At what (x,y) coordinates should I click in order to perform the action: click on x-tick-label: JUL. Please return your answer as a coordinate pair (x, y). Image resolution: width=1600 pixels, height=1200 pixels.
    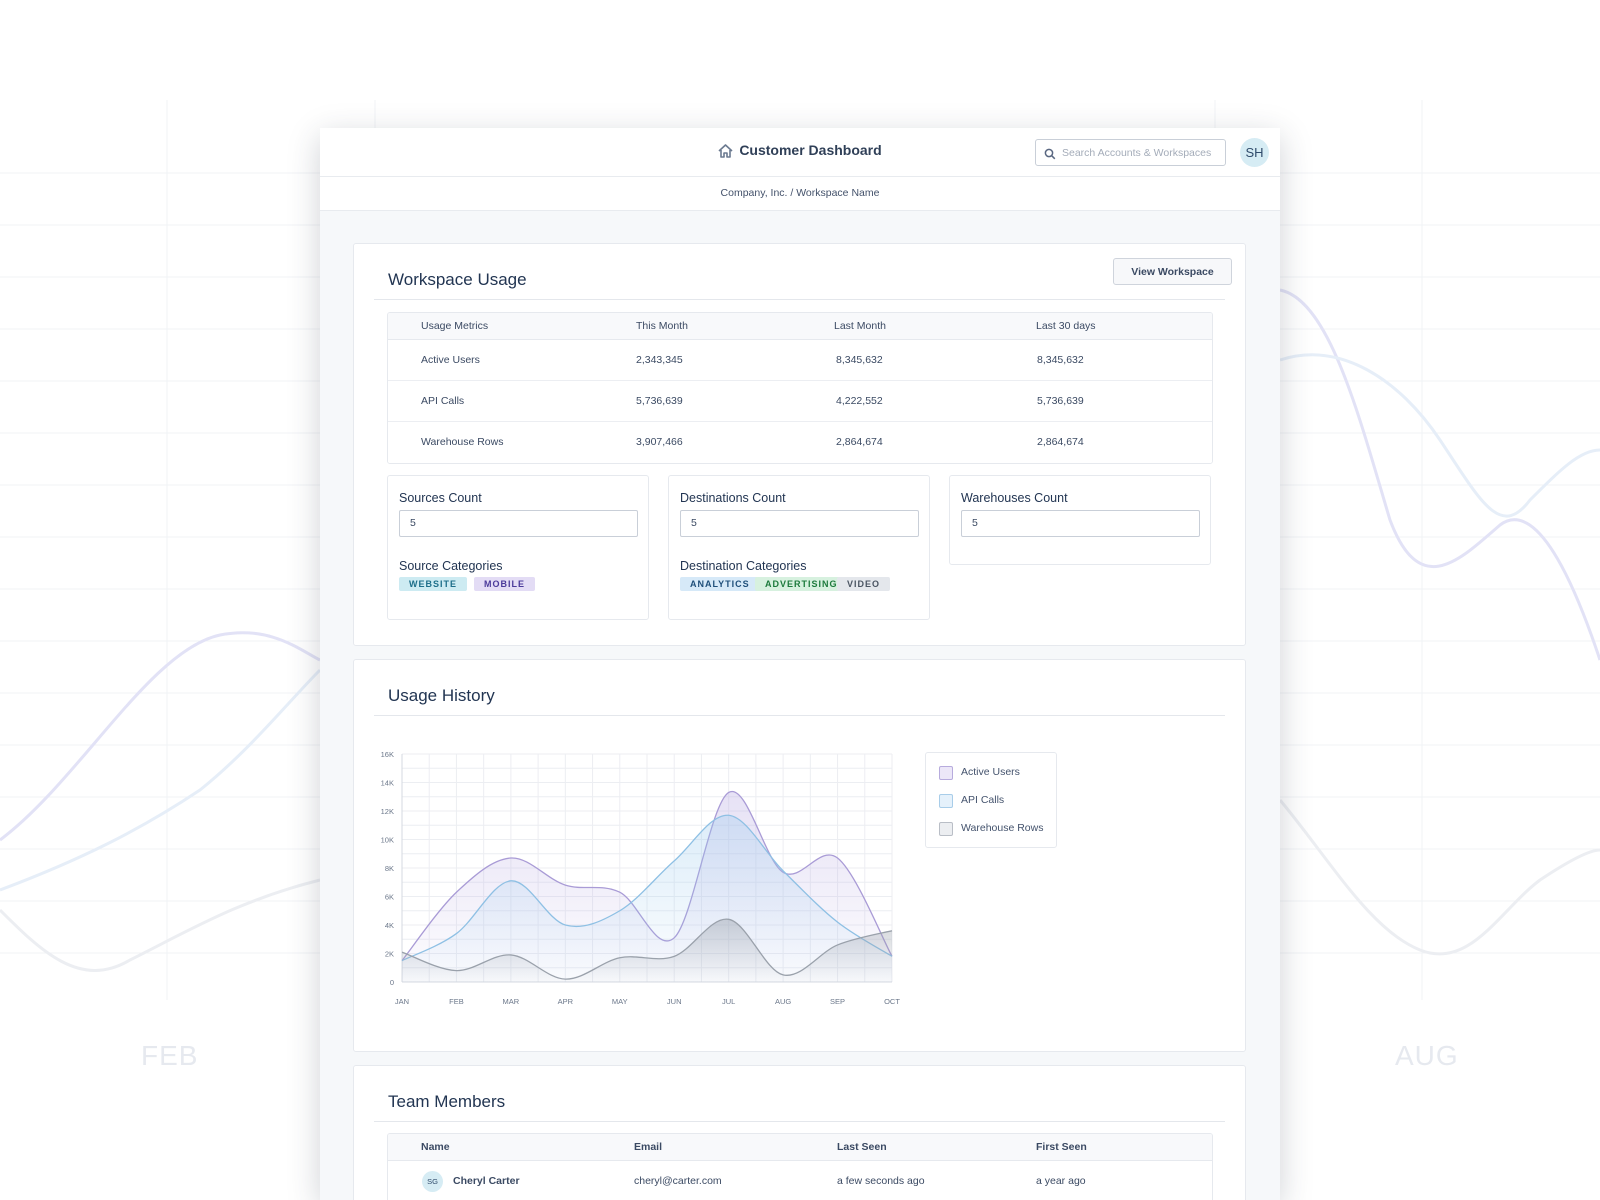
    Looking at the image, I should click on (728, 1001).